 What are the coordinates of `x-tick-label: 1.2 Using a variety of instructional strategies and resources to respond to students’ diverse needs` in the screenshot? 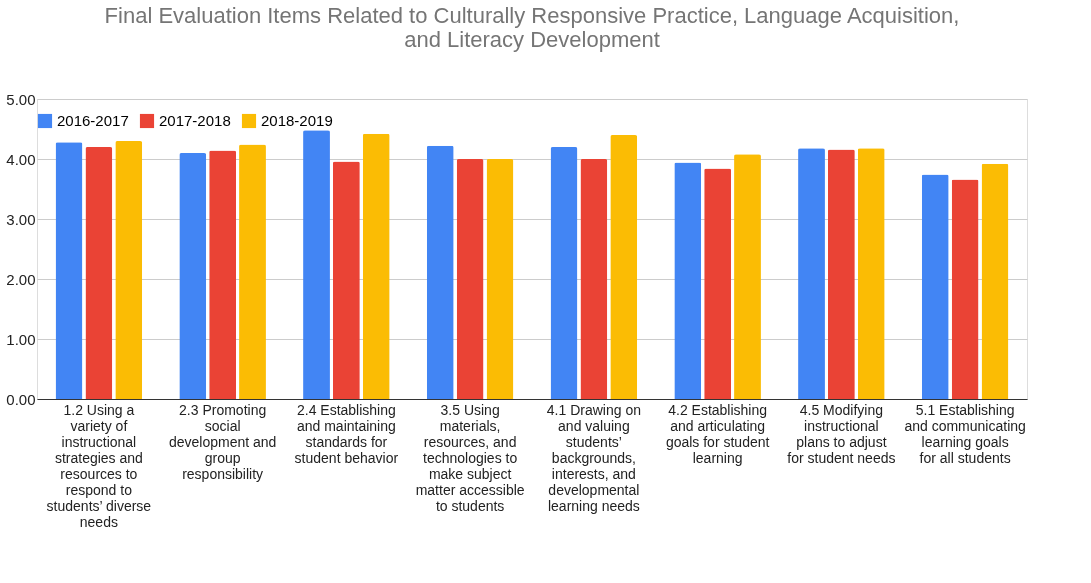 It's located at (99, 465).